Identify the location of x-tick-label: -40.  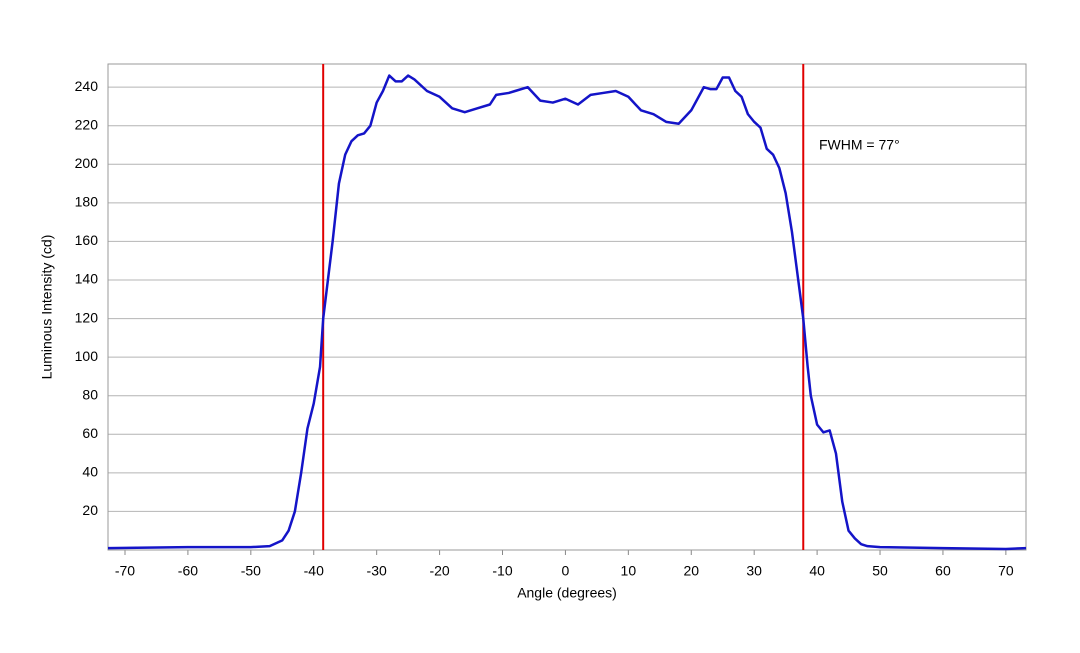
(314, 571).